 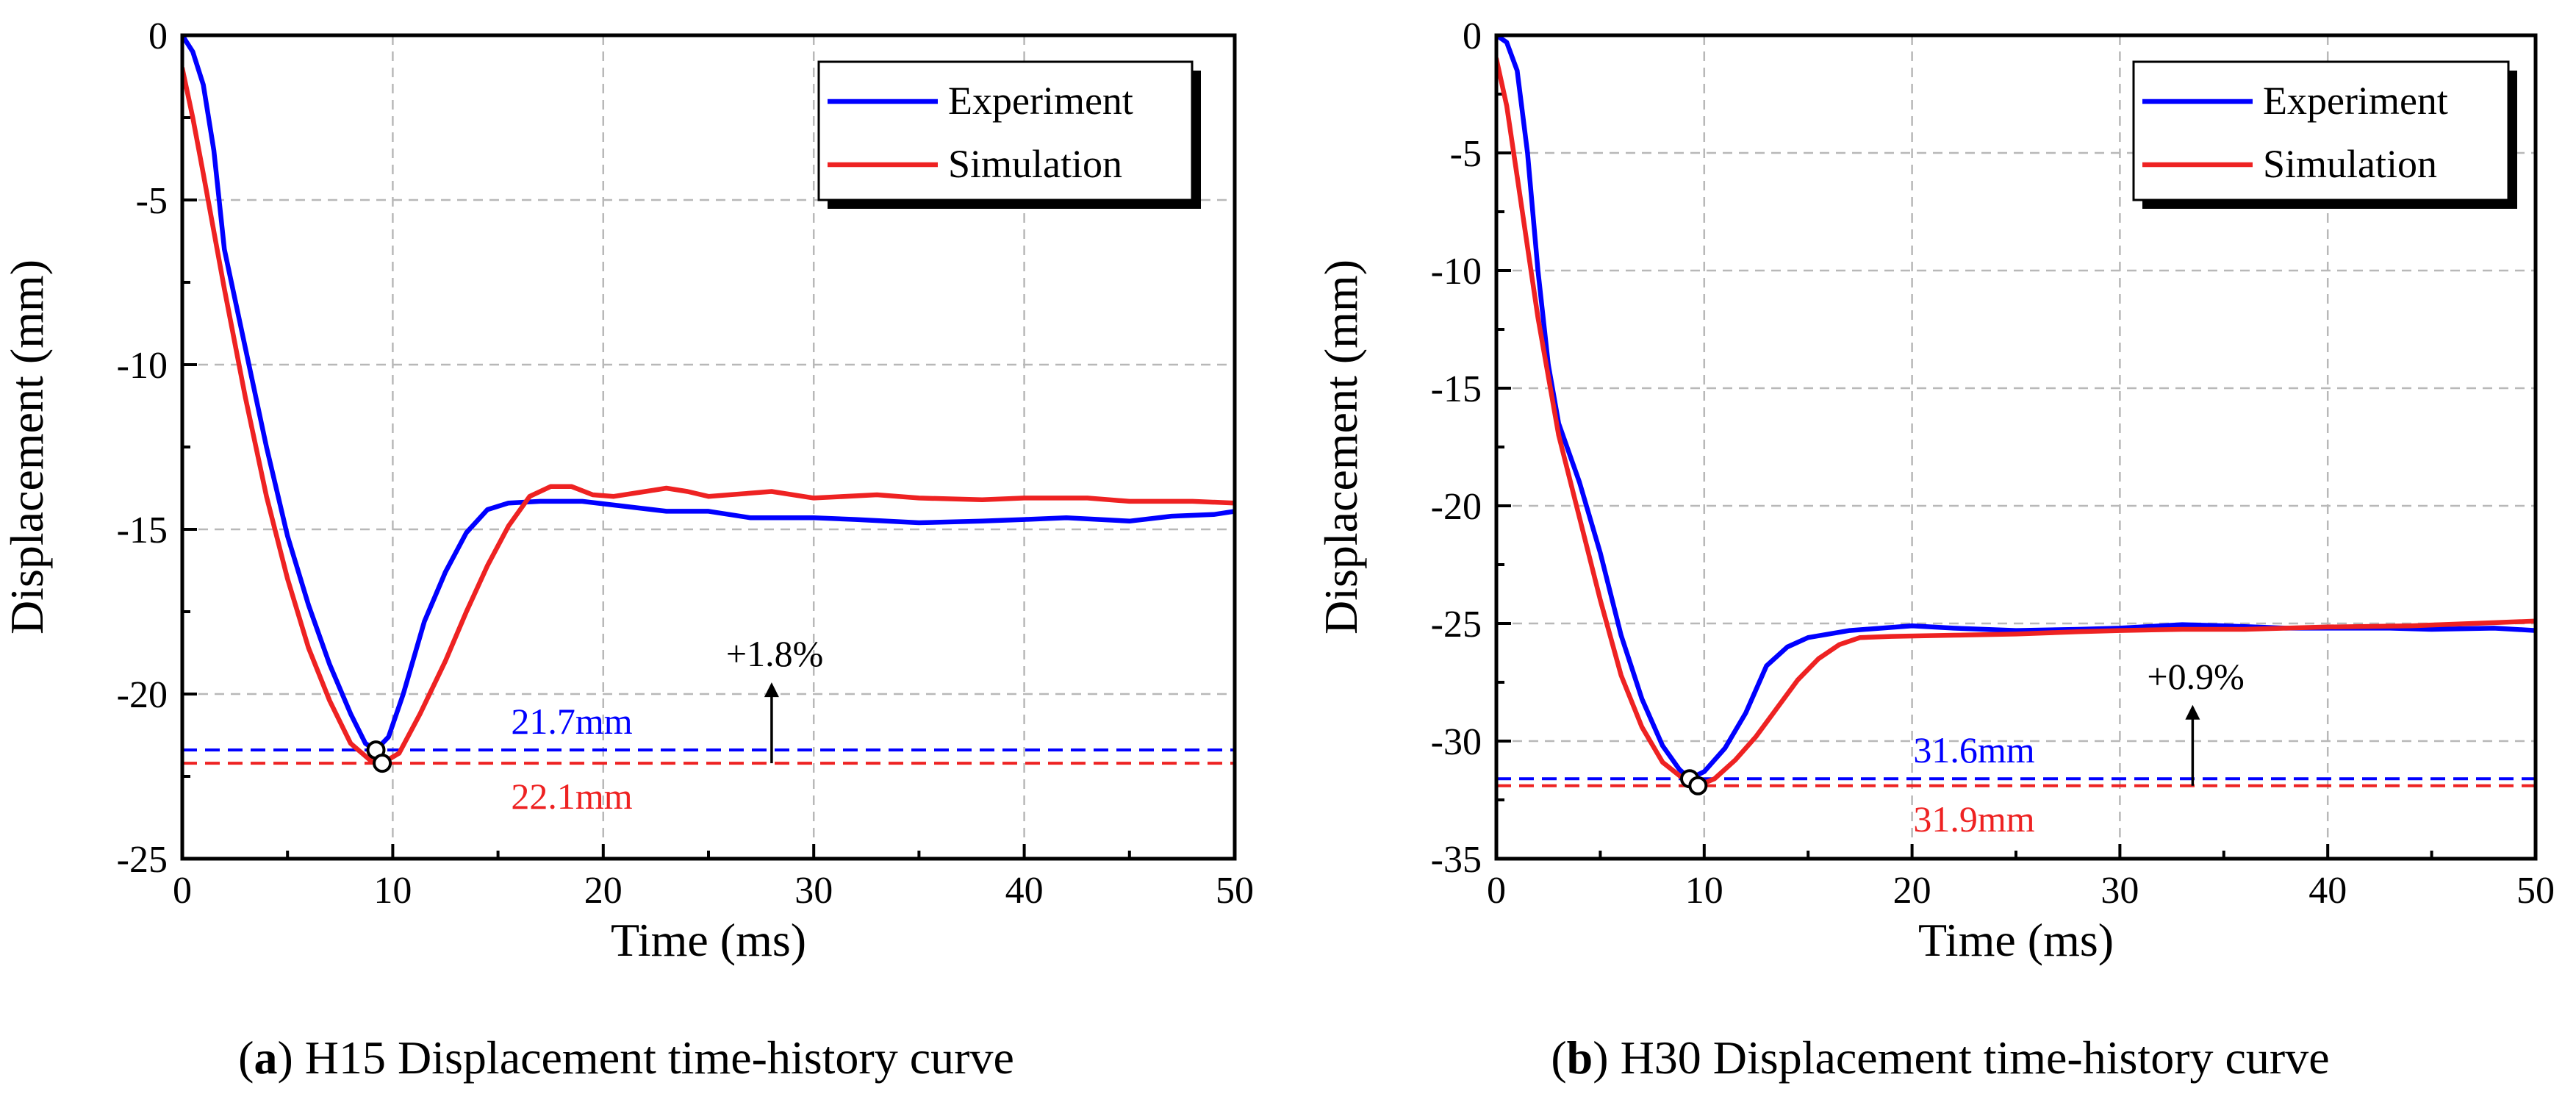 I want to click on caption-panel-letter: a, so click(x=265, y=1057).